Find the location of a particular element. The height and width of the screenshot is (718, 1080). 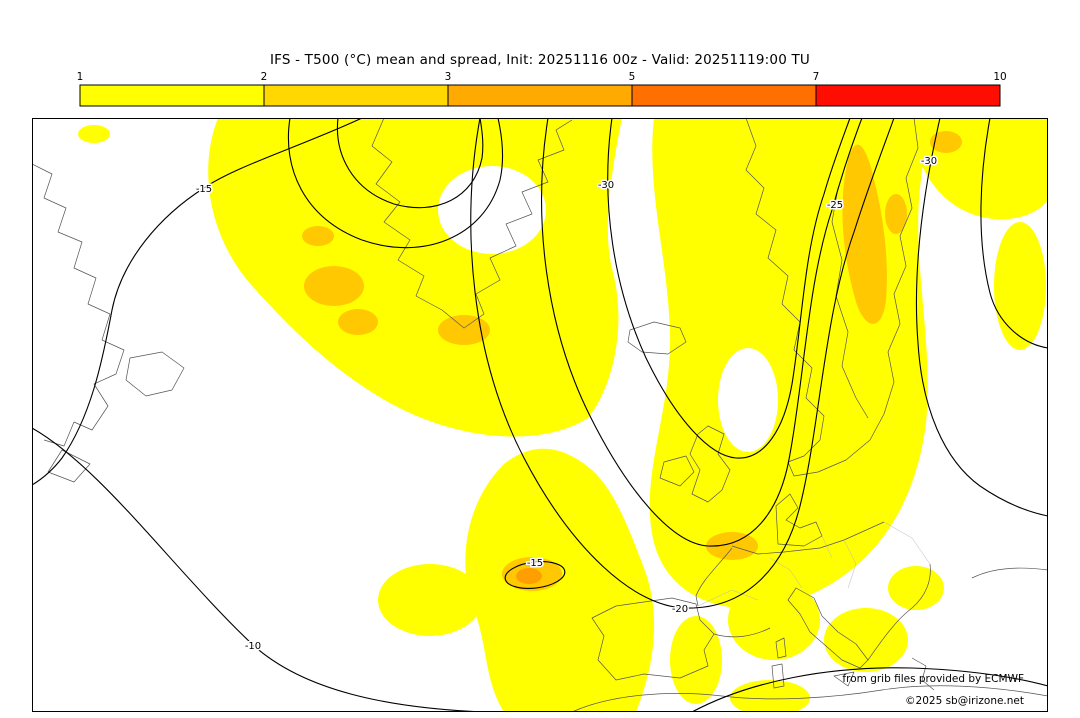

credit-ecmwf: from grib files provided by ECMWF is located at coordinates (933, 679).